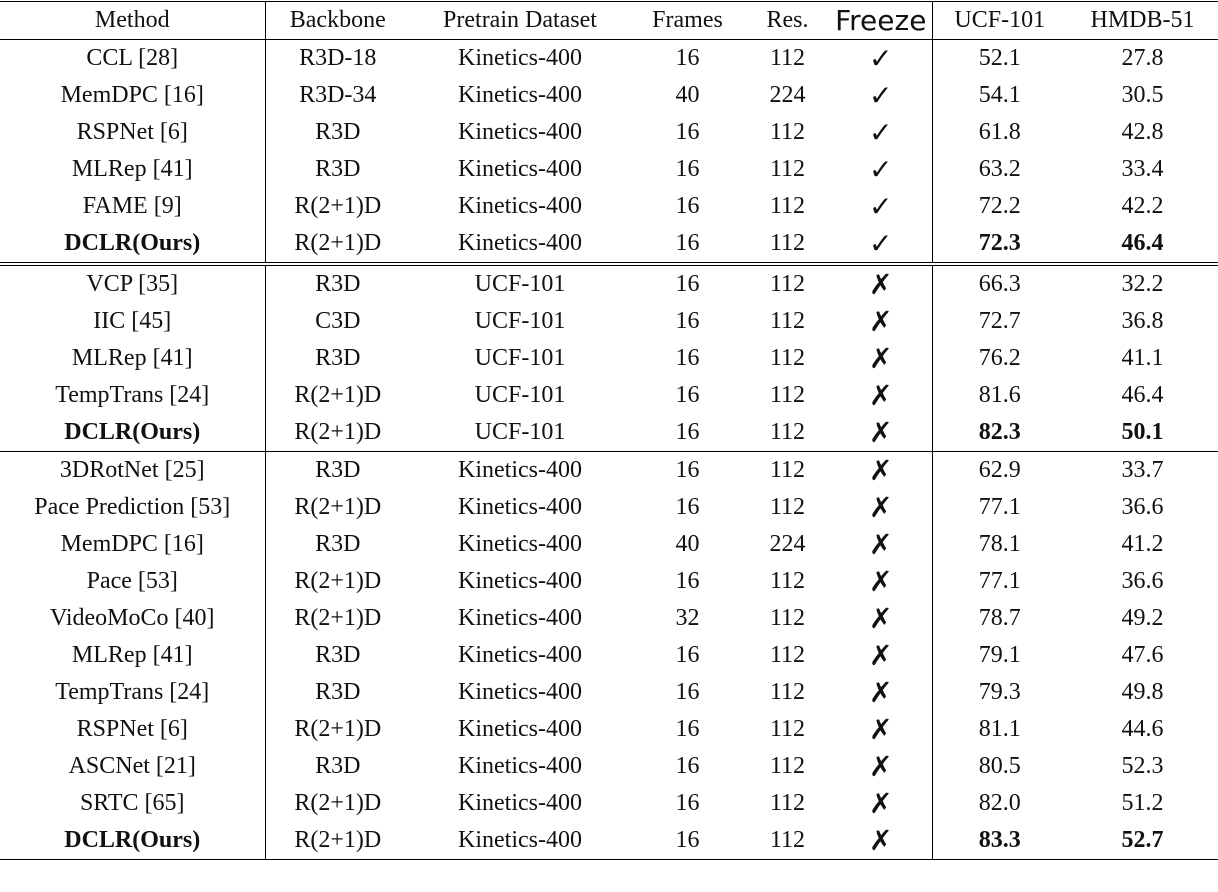 The image size is (1218, 892). I want to click on table-cell: 62.9, so click(999, 470).